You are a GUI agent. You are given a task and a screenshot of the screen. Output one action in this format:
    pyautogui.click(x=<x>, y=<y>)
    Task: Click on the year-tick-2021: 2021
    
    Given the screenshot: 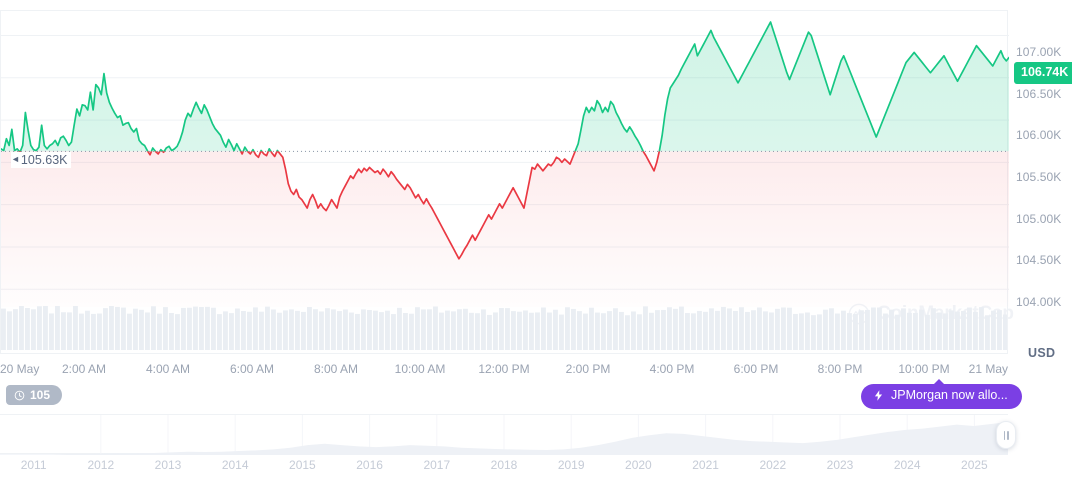 What is the action you would take?
    pyautogui.click(x=705, y=465)
    